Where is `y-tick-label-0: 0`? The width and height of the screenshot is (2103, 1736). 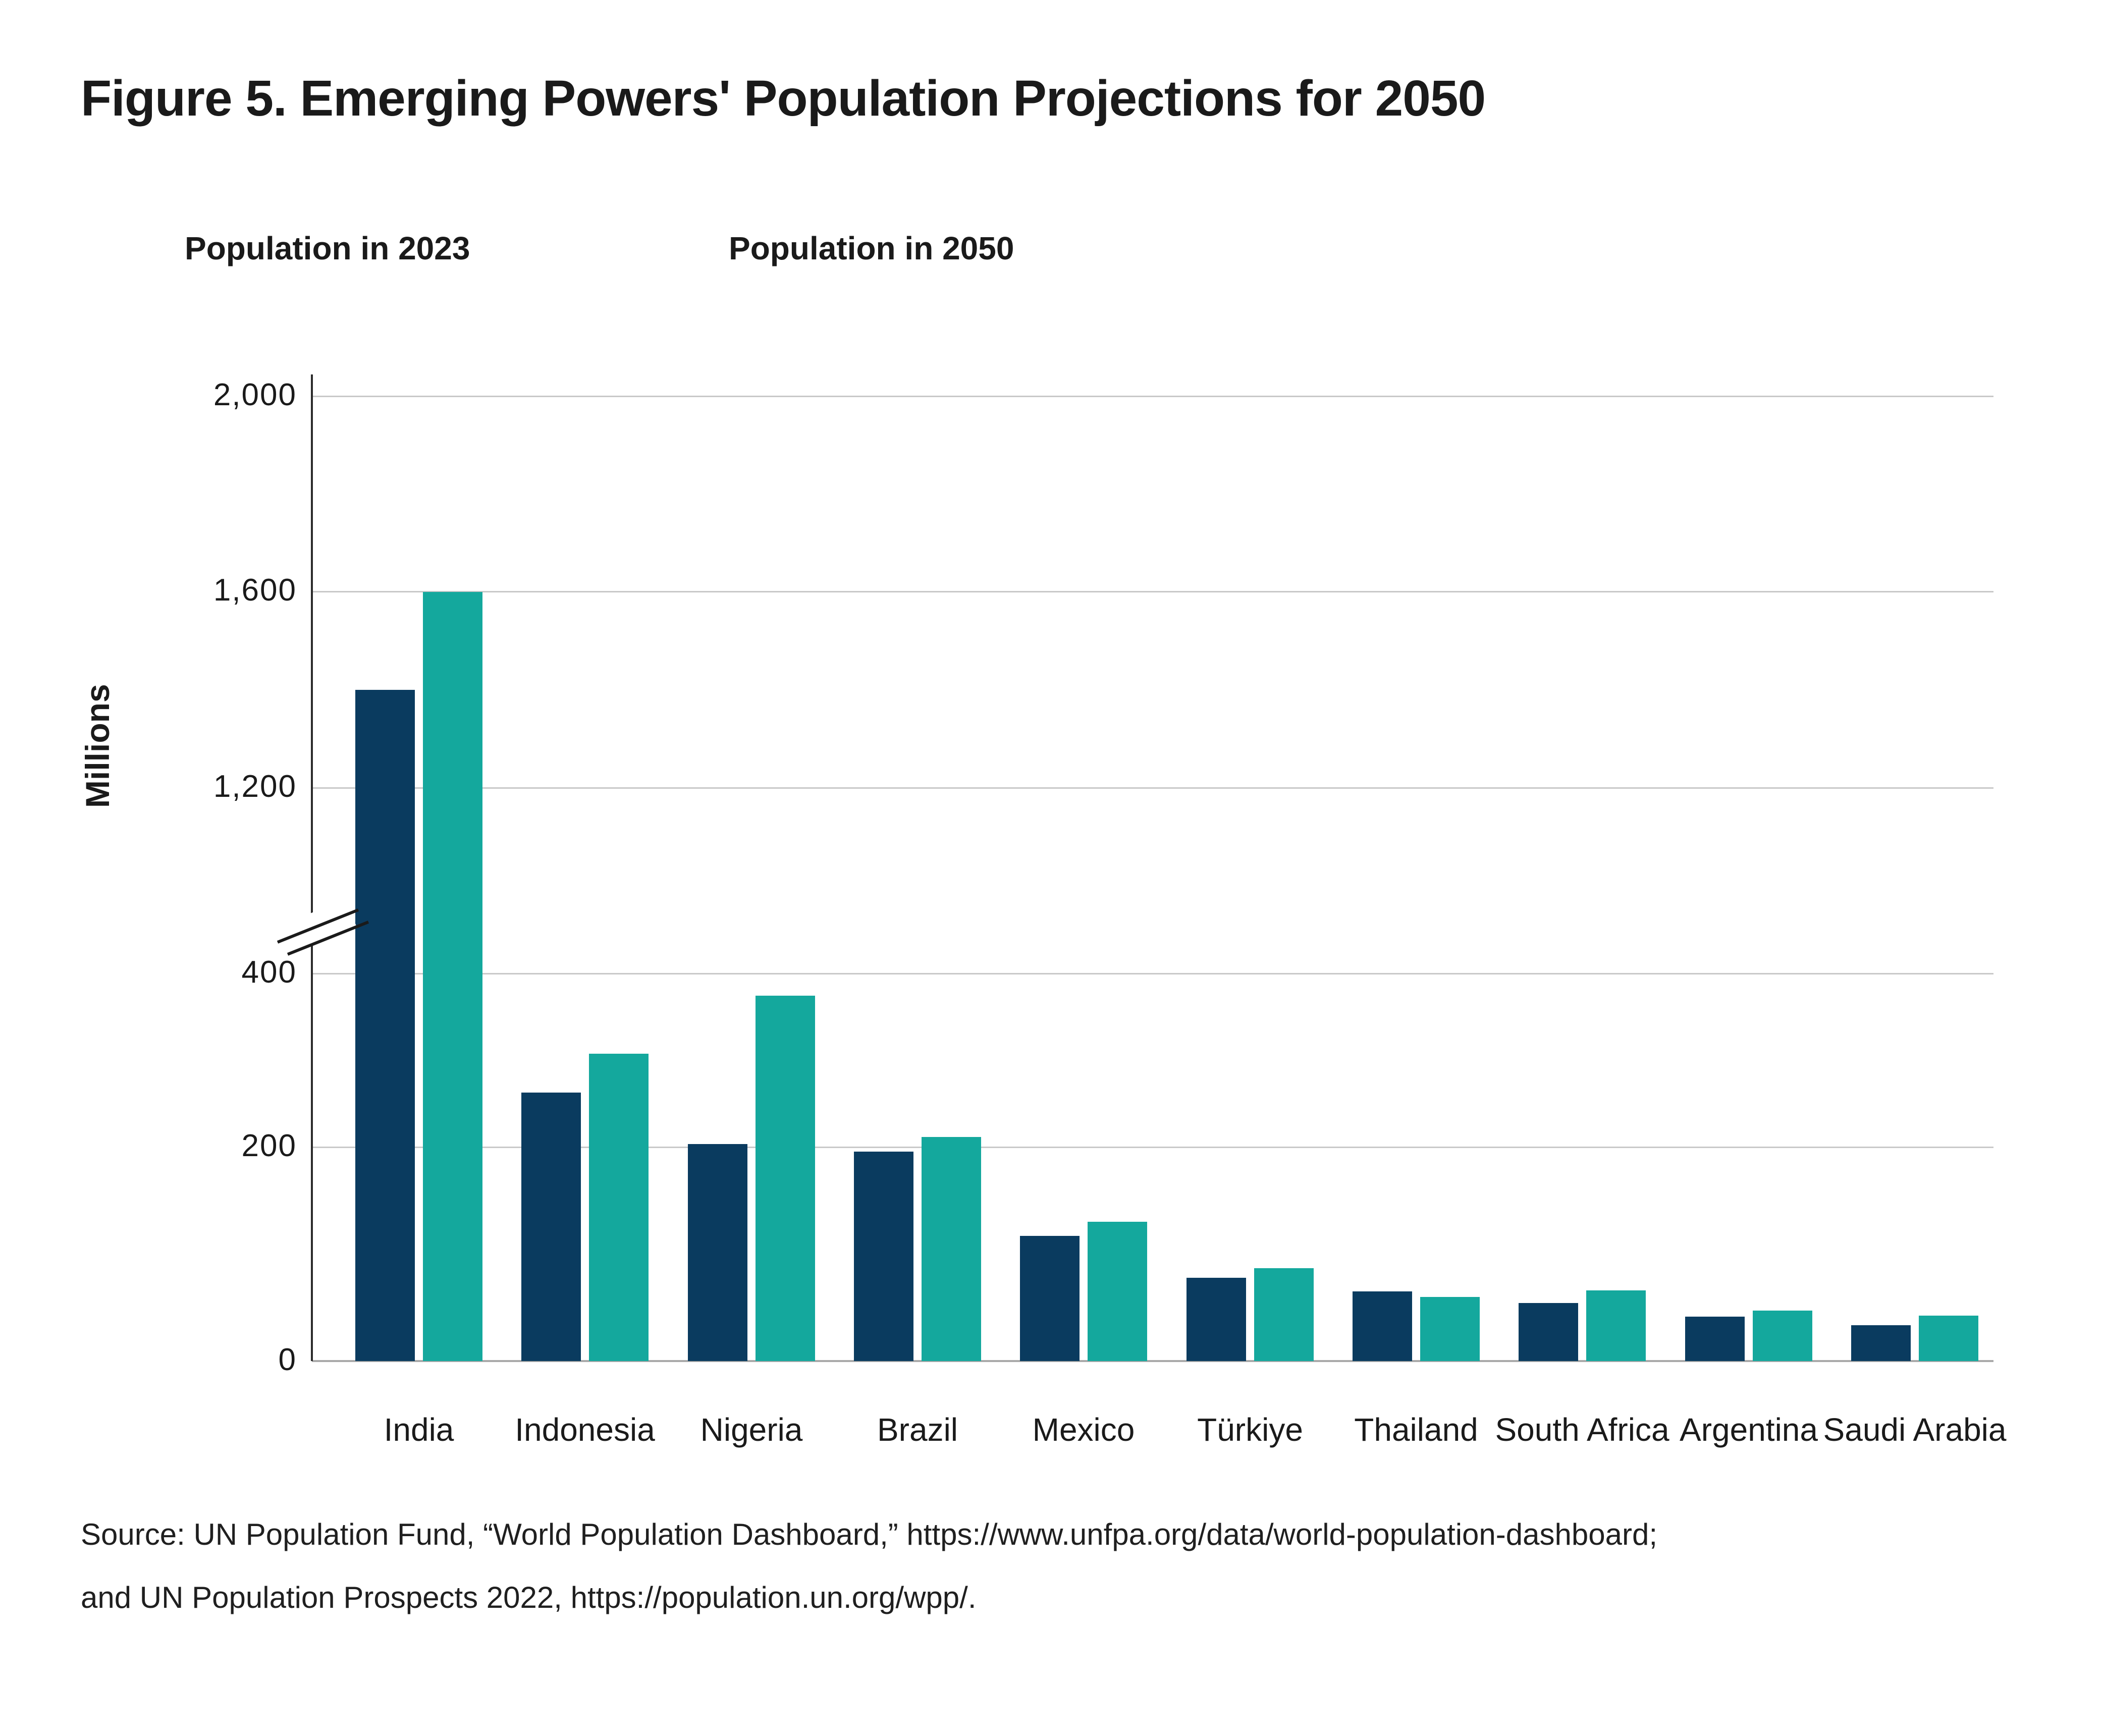 y-tick-label-0: 0 is located at coordinates (287, 1360).